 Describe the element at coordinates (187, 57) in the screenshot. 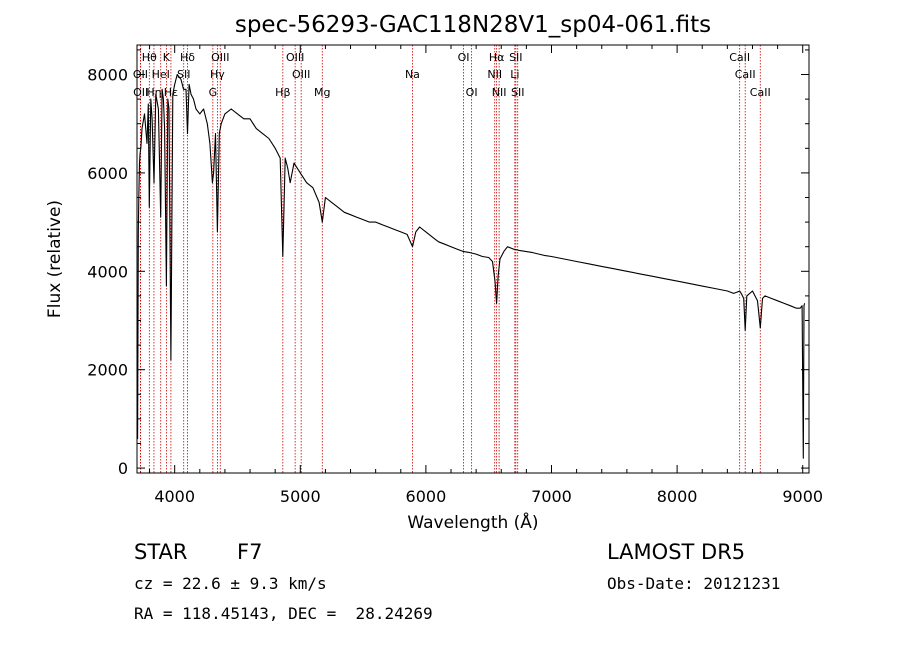

I see `spectral-line-label: Hδ` at that location.